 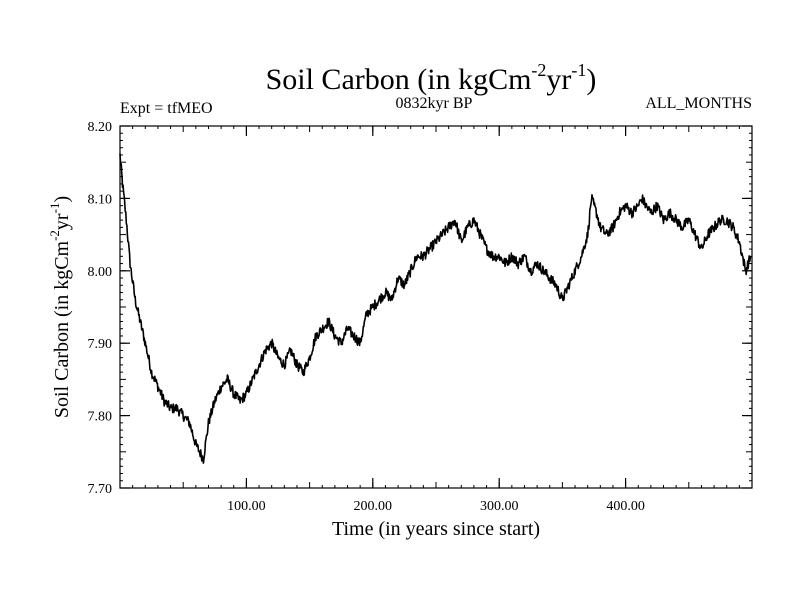 What do you see at coordinates (499, 506) in the screenshot?
I see `x-tick-label: 300.00` at bounding box center [499, 506].